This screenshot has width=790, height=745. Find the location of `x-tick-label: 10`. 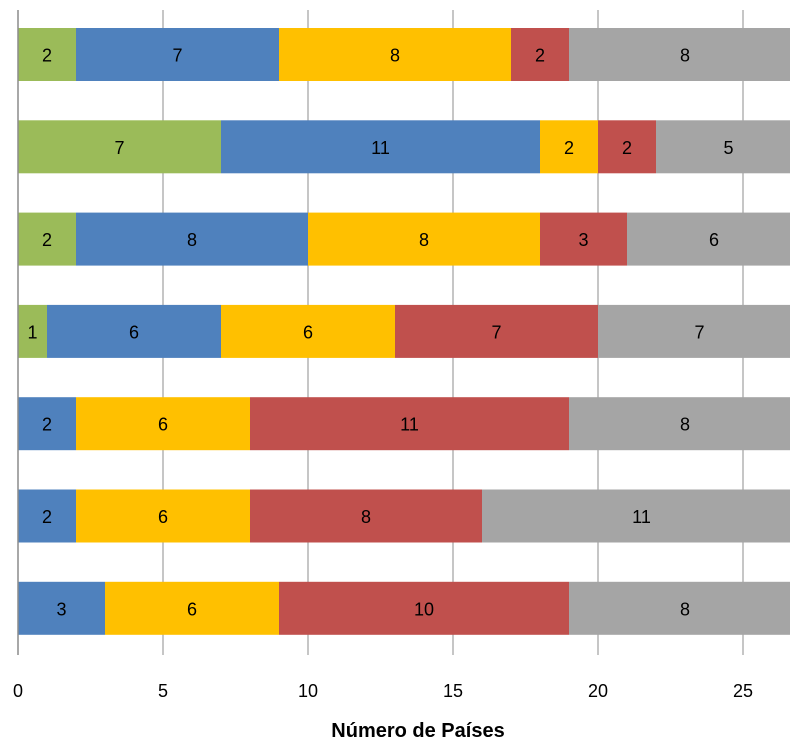

x-tick-label: 10 is located at coordinates (308, 691).